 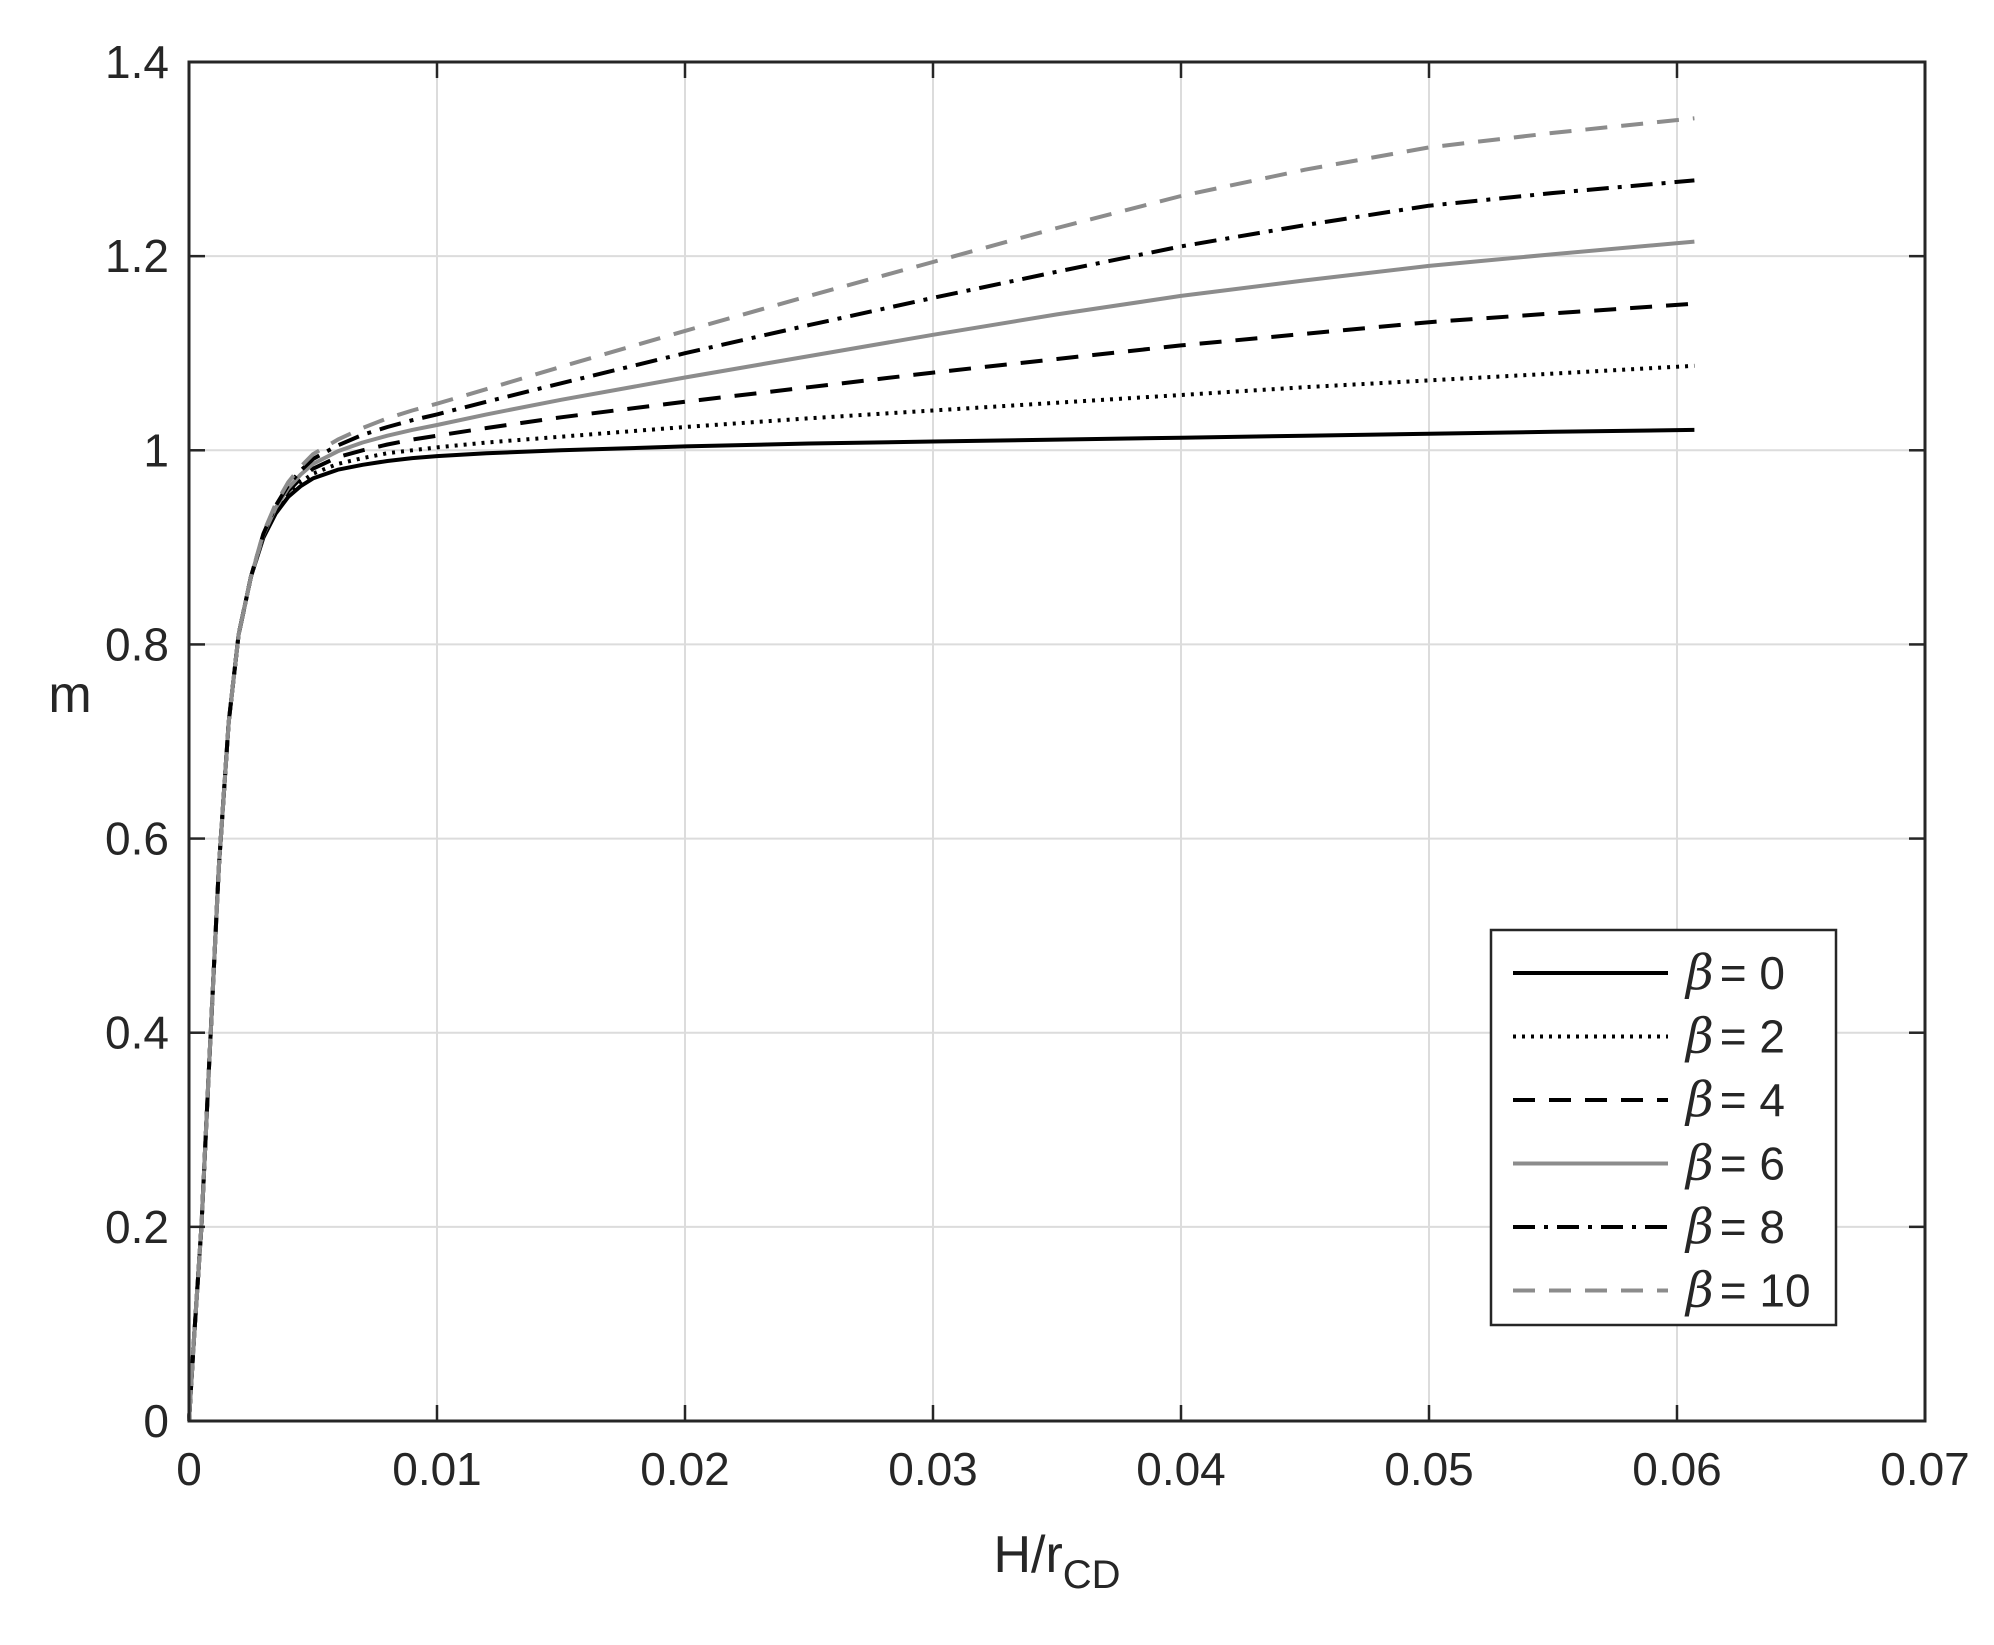 I want to click on legend-value-text: = 6, so click(x=1752, y=1164).